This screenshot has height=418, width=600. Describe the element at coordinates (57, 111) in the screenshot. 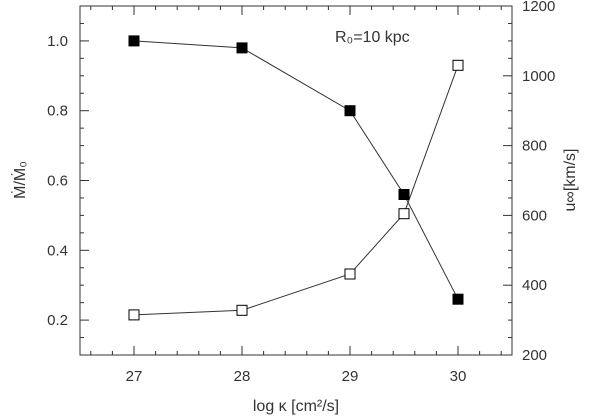

I see `y-tick-label: 0.8` at that location.